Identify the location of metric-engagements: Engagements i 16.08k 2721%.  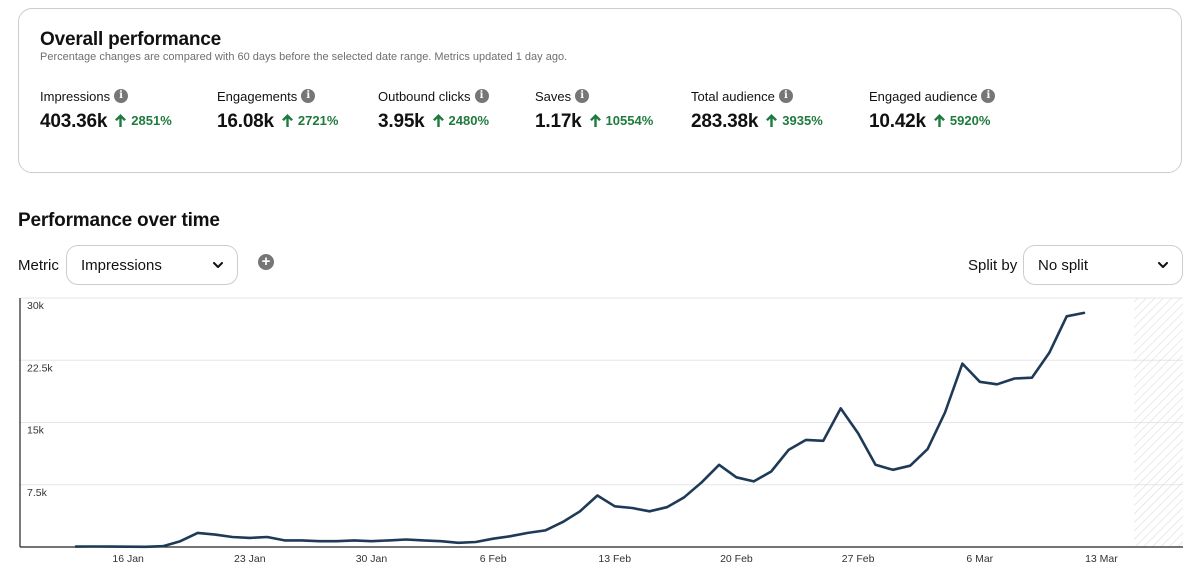
(277, 110).